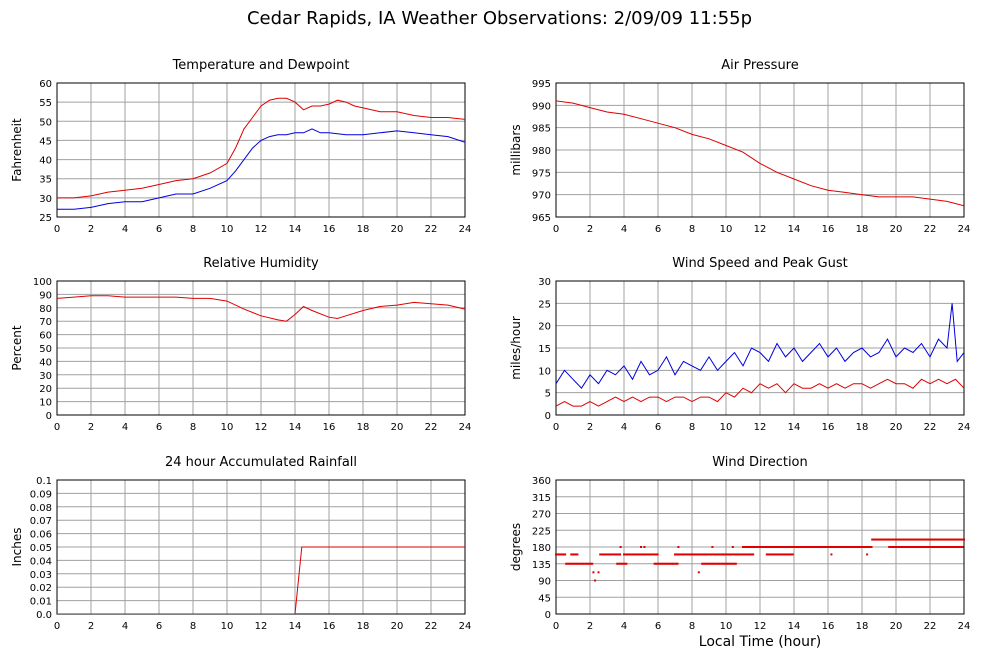 This screenshot has height=659, width=999. Describe the element at coordinates (760, 626) in the screenshot. I see `chart-5-xtick-label: 12` at that location.